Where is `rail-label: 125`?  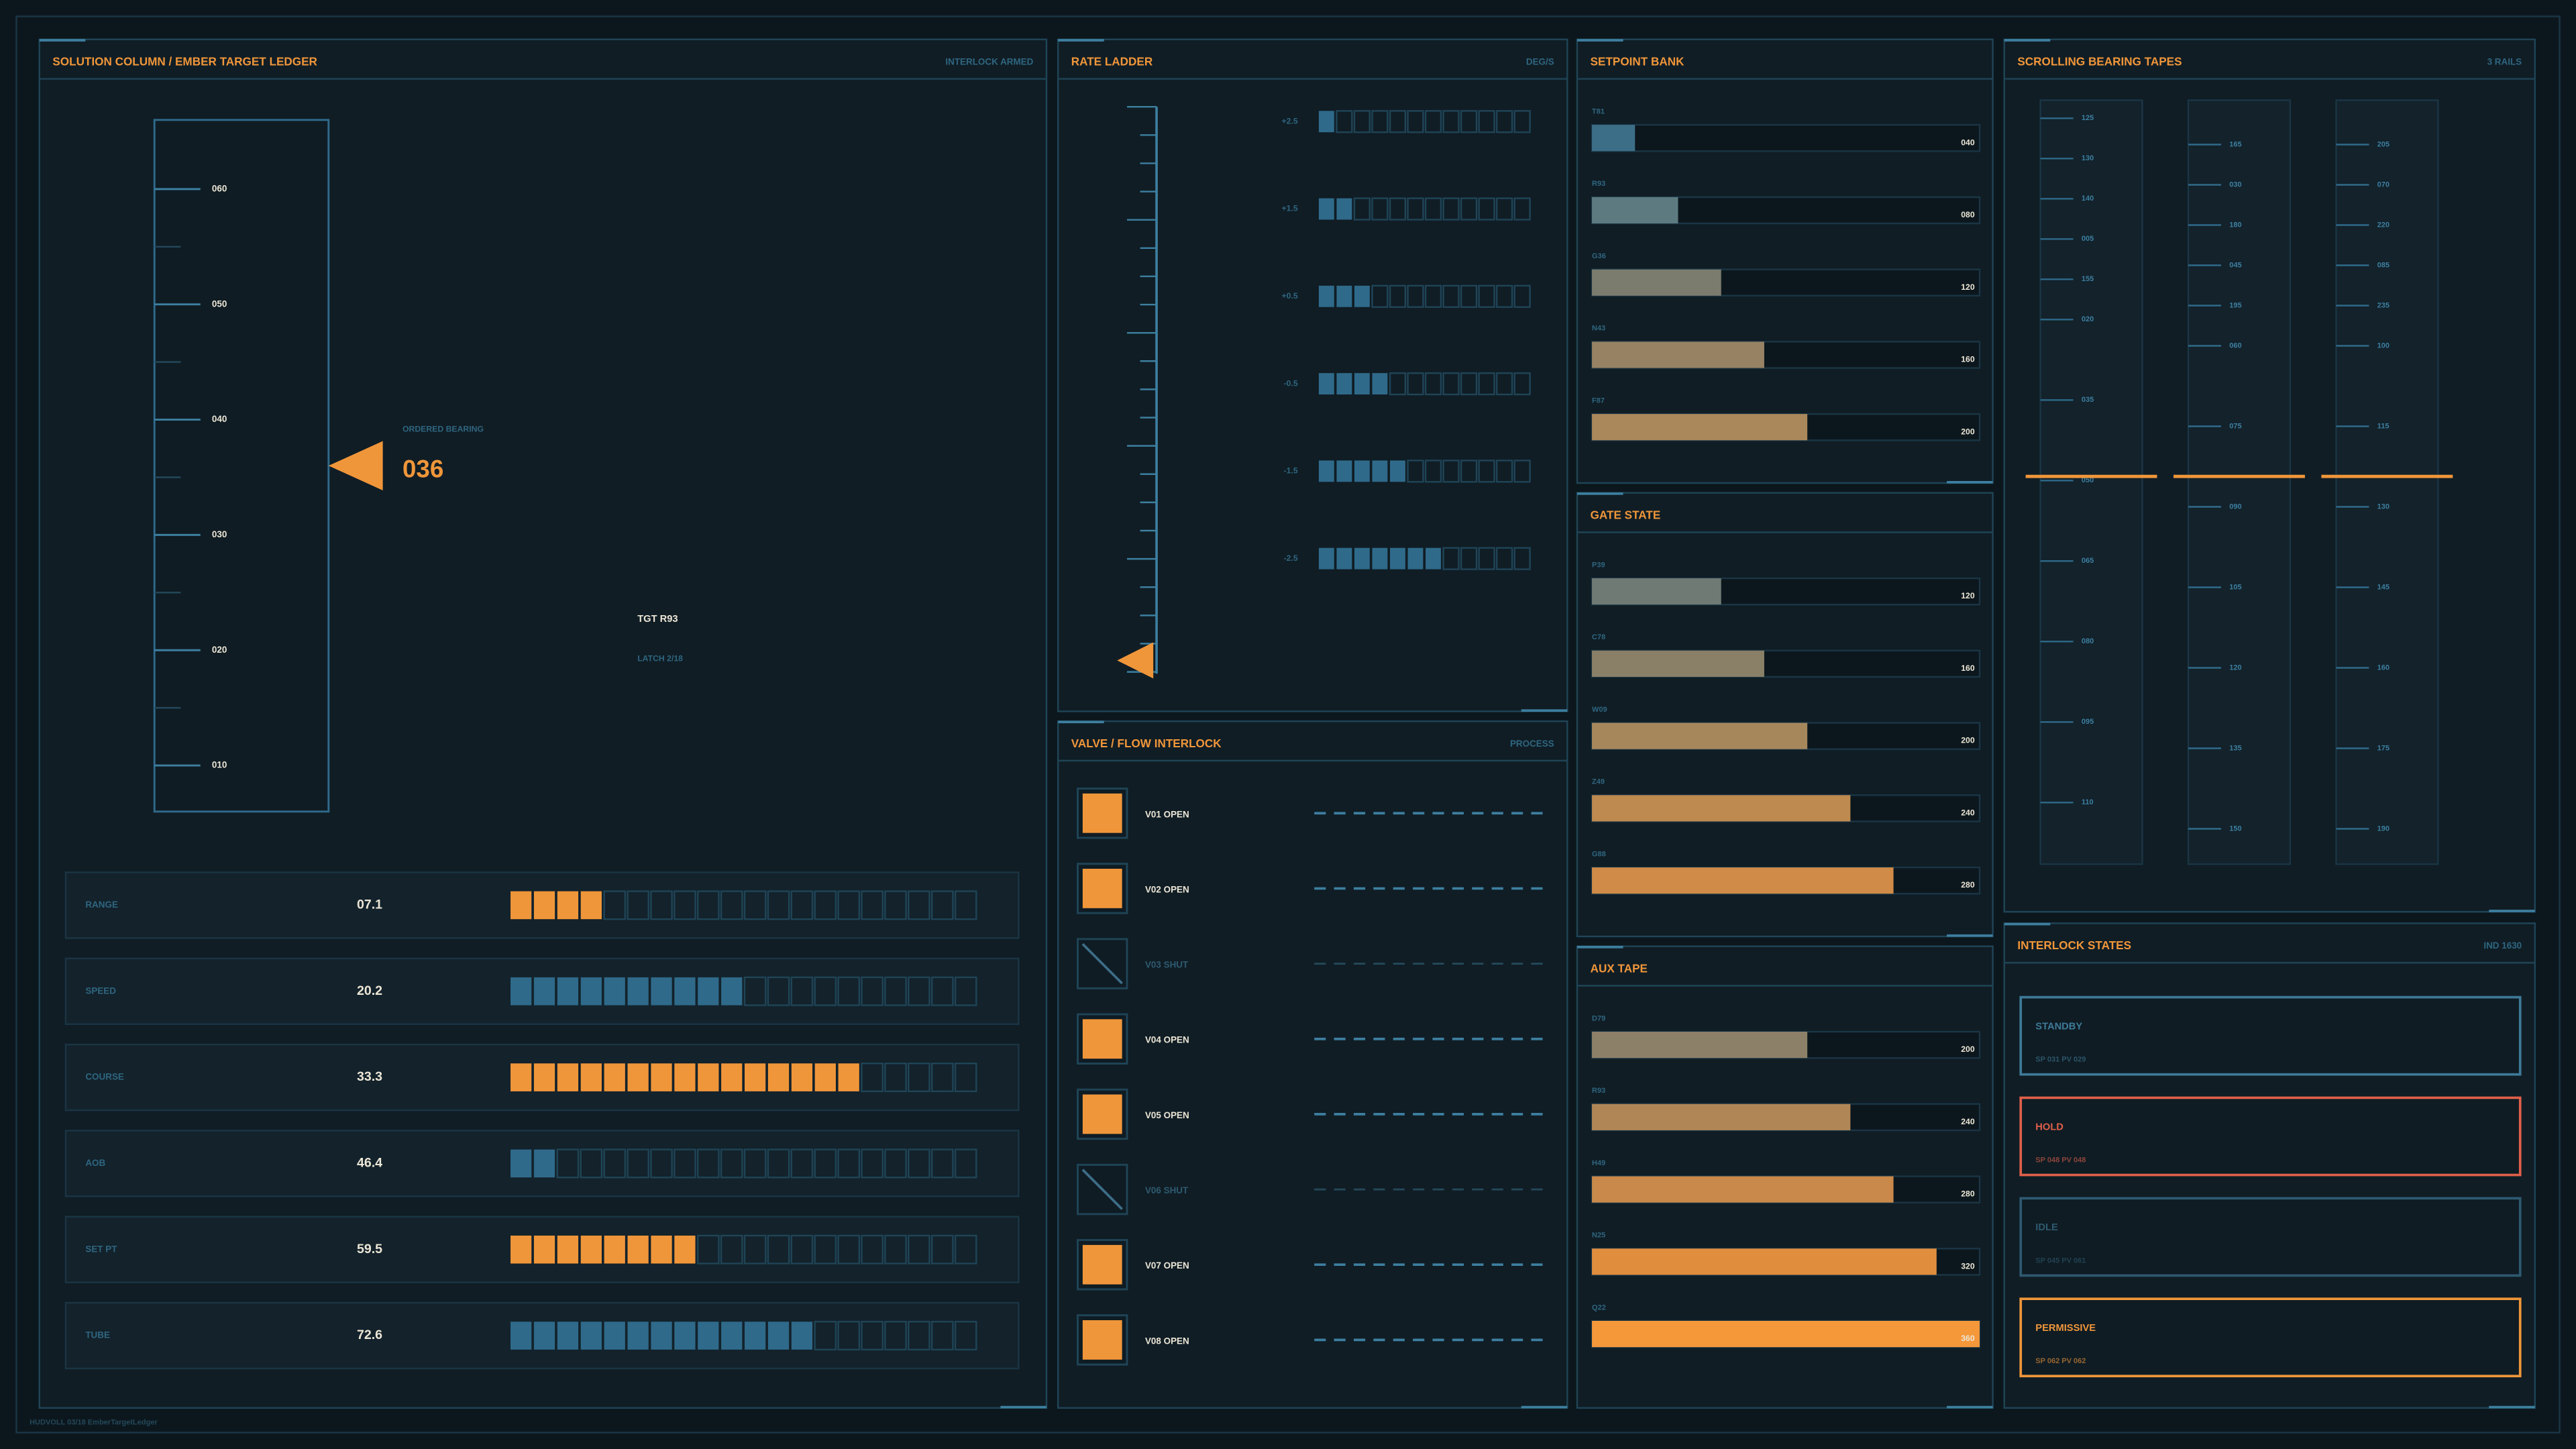 rail-label: 125 is located at coordinates (2088, 118).